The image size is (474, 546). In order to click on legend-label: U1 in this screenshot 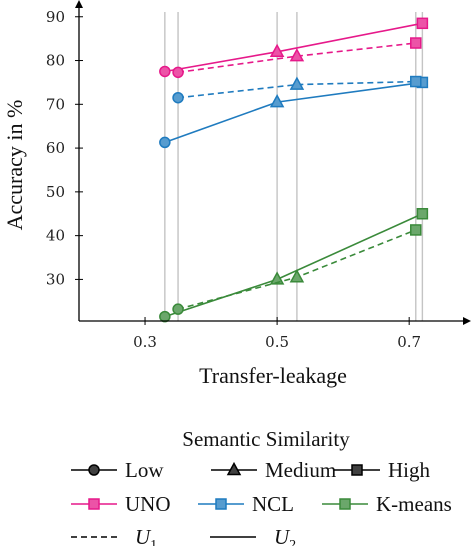, I will do `click(146, 535)`.